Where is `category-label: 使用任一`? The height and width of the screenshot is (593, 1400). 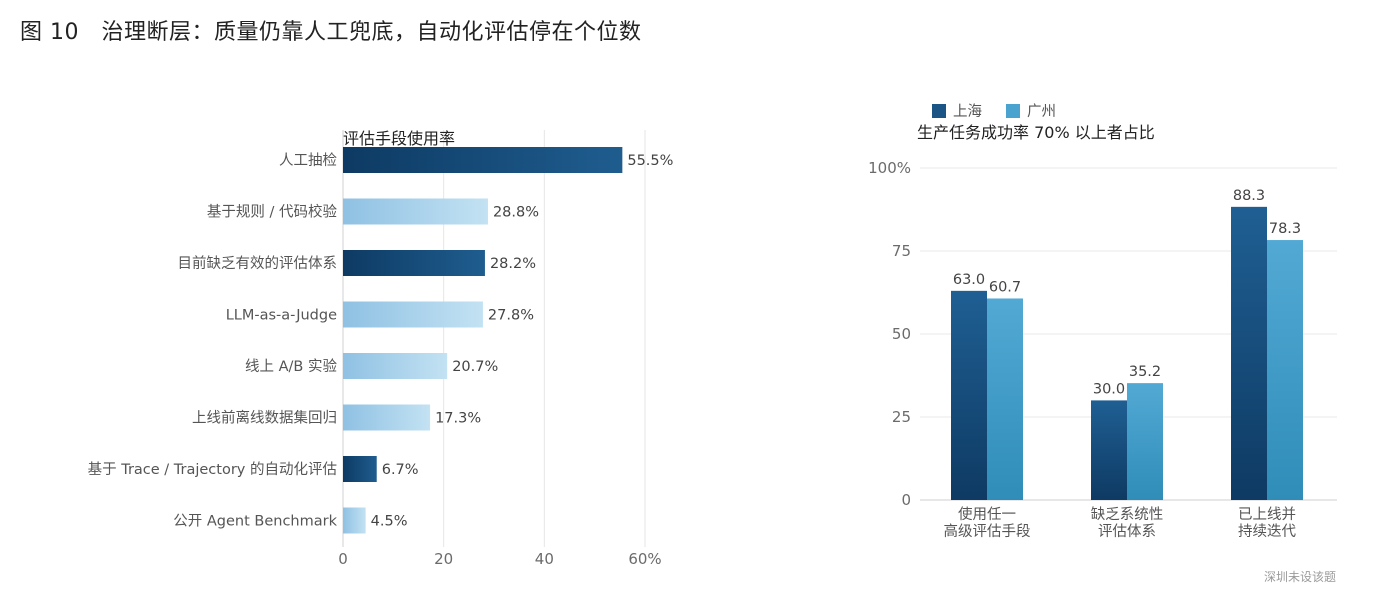
category-label: 使用任一 is located at coordinates (987, 514).